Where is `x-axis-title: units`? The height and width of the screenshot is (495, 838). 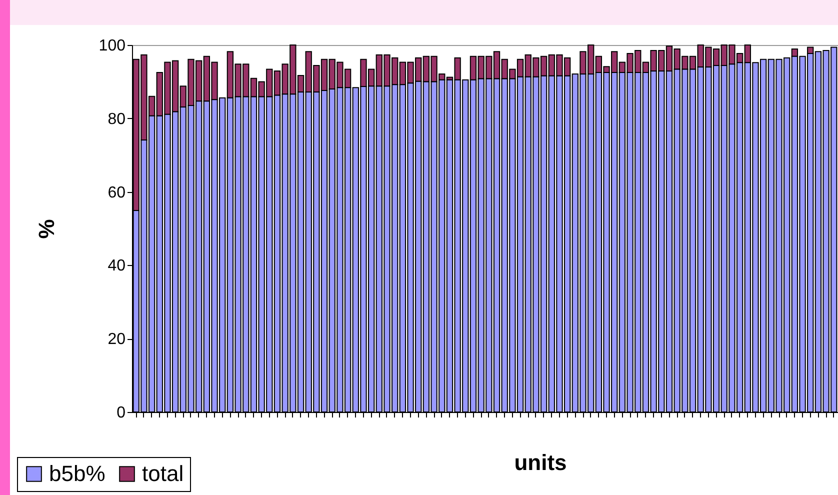
x-axis-title: units is located at coordinates (540, 462).